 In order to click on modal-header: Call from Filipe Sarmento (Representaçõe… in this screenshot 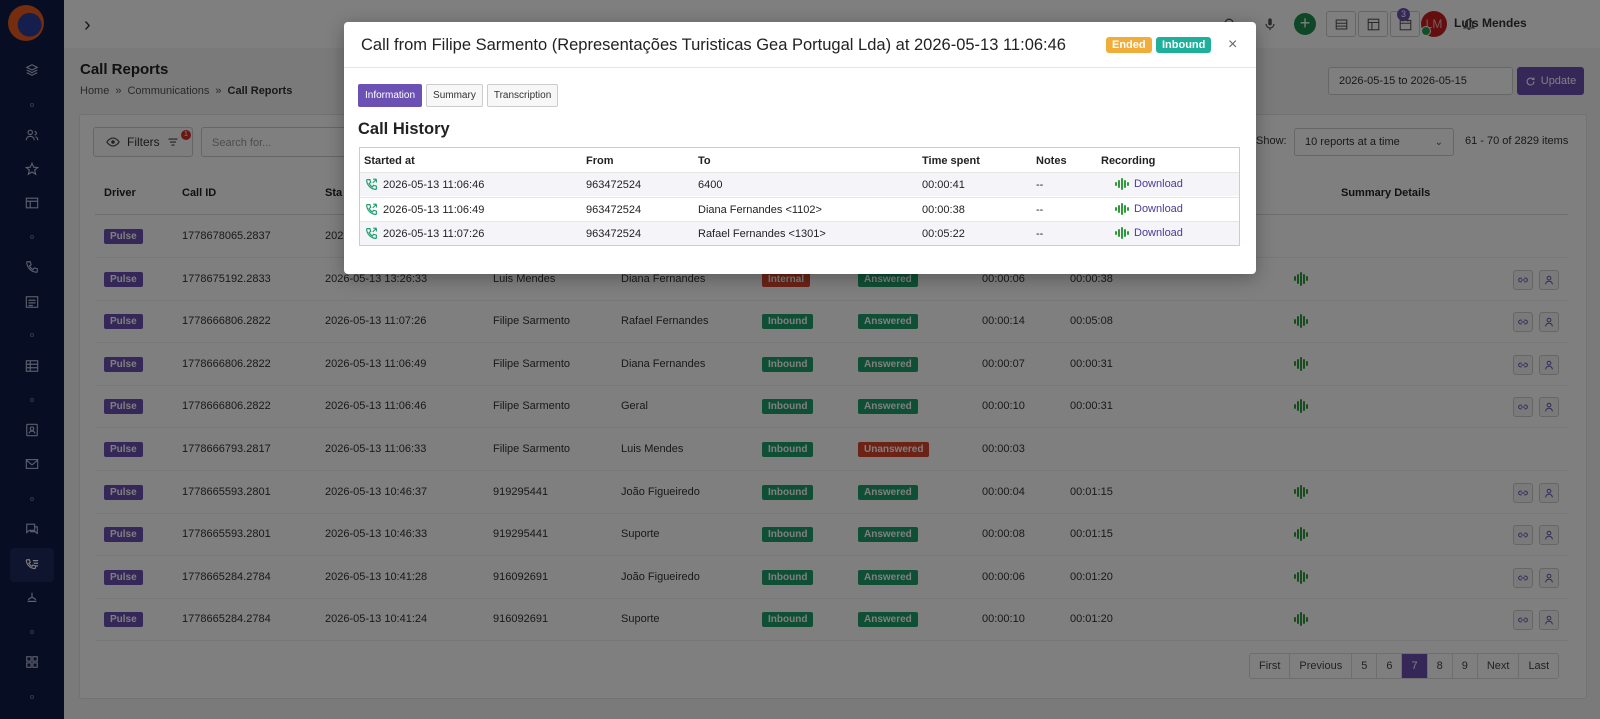, I will do `click(800, 45)`.